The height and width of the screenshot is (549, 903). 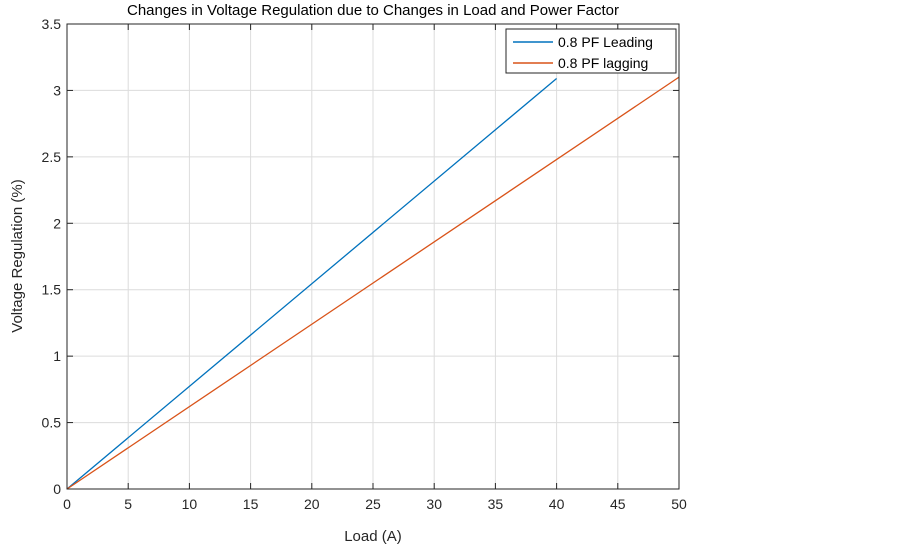 What do you see at coordinates (17, 255) in the screenshot?
I see `y-axis-title: Voltage Regulation (%)` at bounding box center [17, 255].